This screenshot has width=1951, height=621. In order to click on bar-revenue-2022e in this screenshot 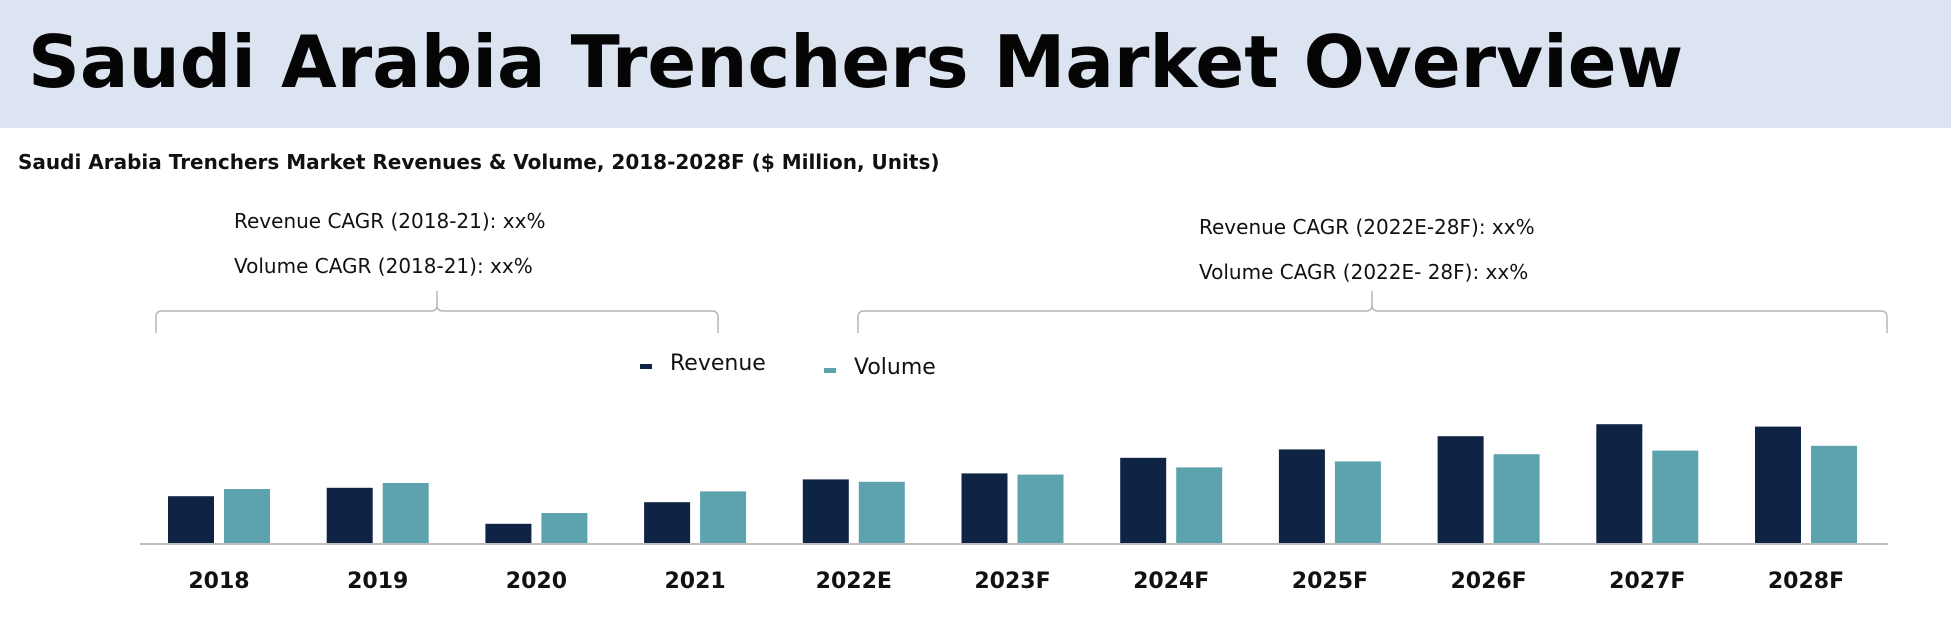, I will do `click(825, 511)`.